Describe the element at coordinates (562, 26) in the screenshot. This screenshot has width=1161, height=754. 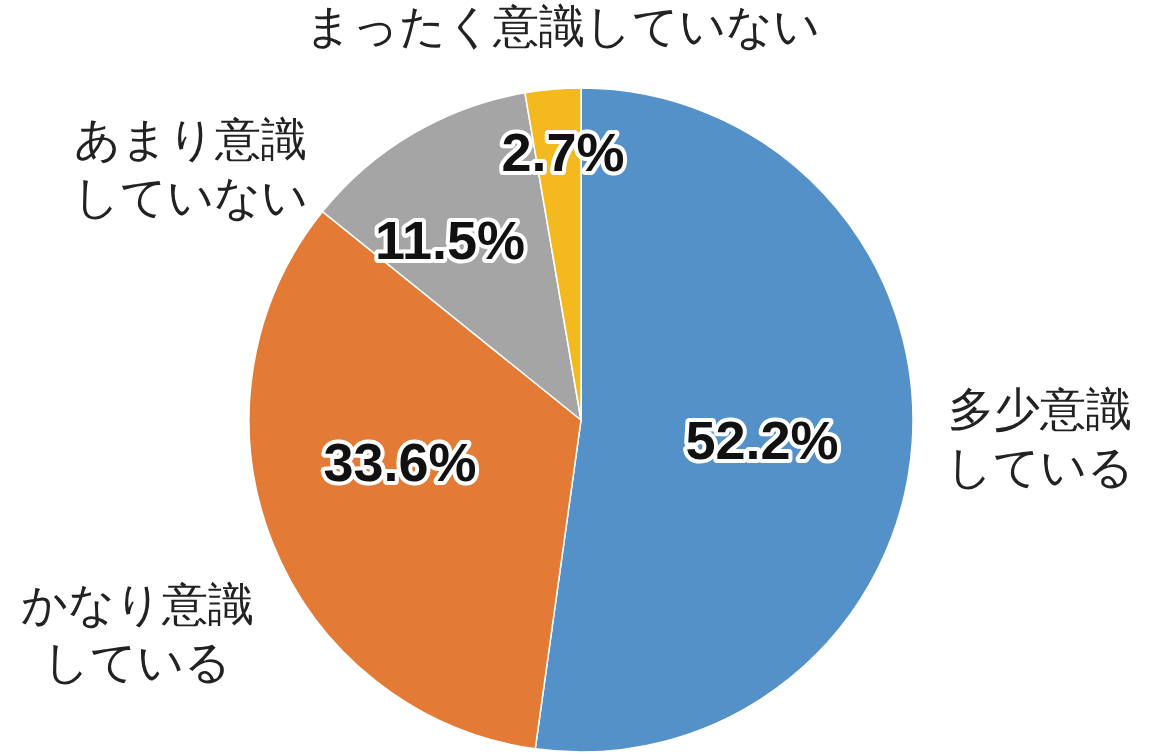
I see `slice-label: まったく意識していない` at that location.